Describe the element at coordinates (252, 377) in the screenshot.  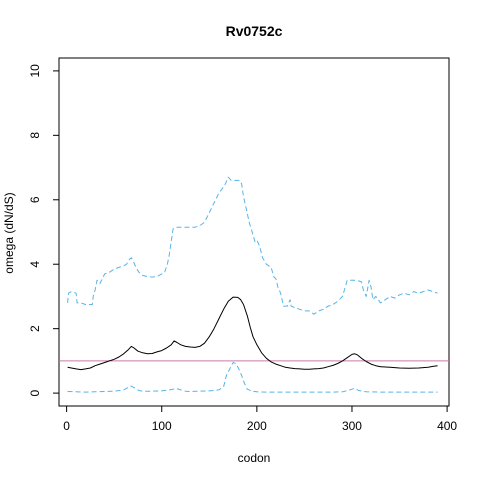
I see `lower-bound-line` at that location.